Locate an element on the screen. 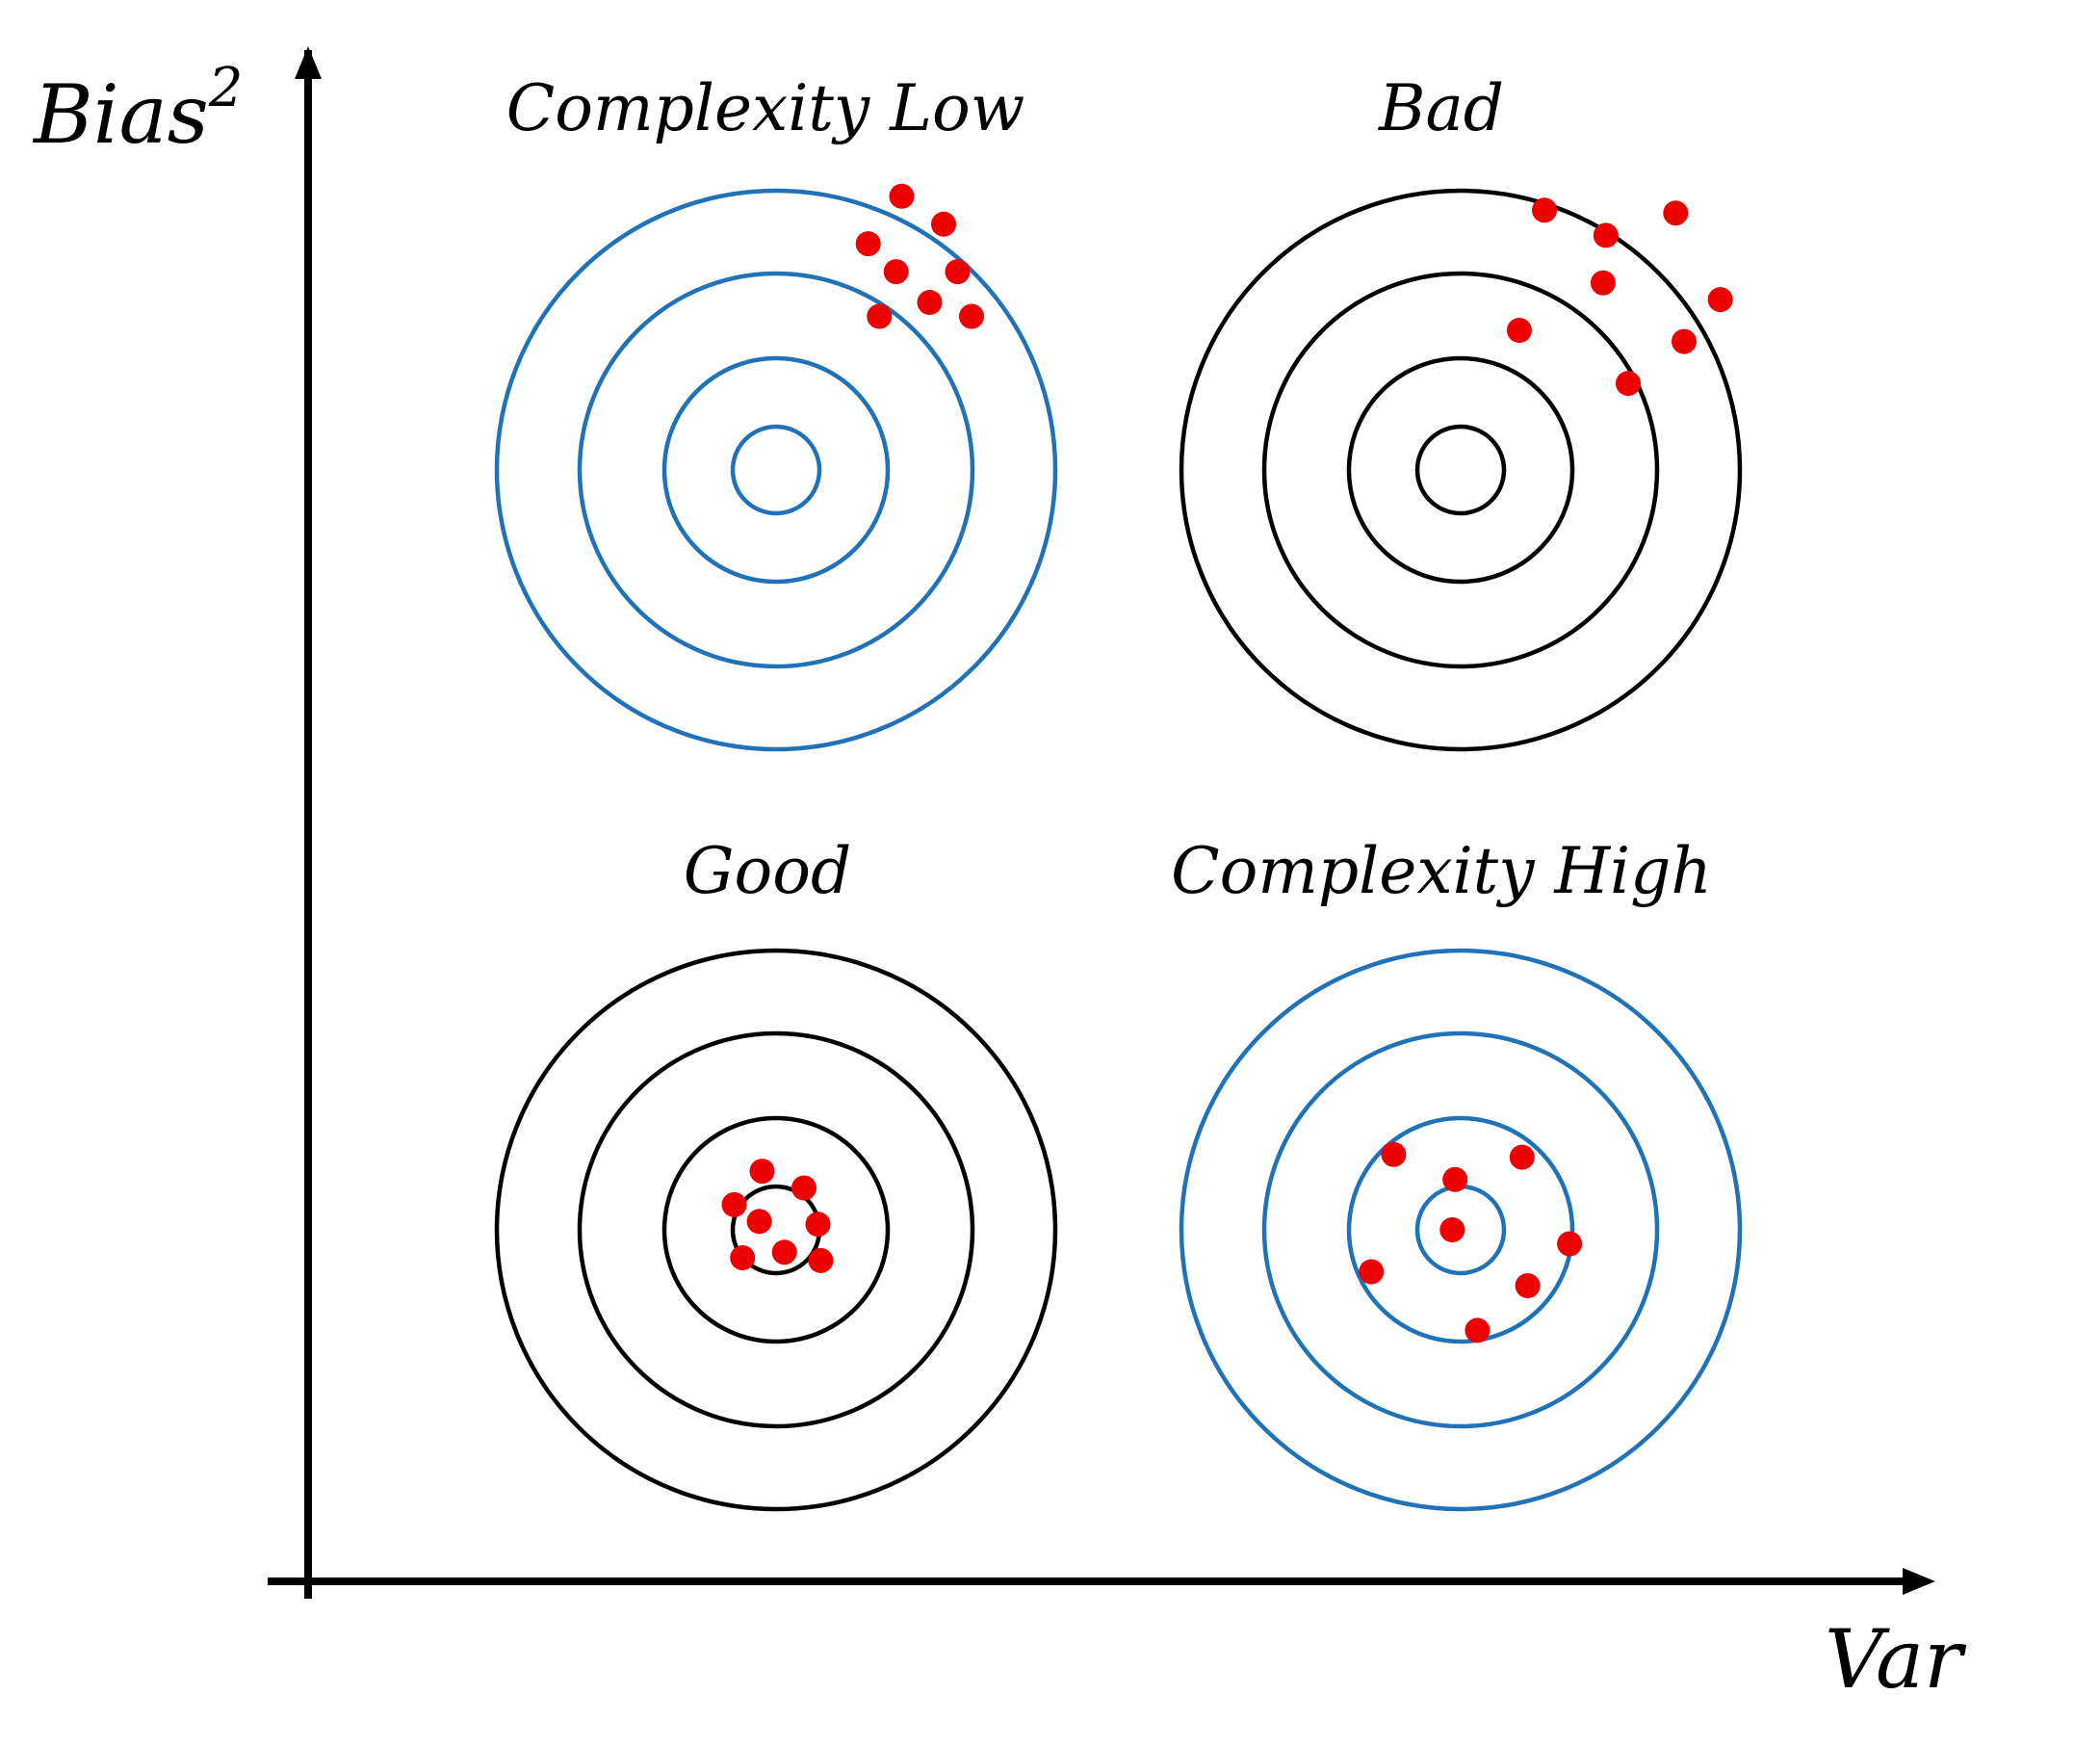  target-complexity-high: Complexity High is located at coordinates (1457, 1173).